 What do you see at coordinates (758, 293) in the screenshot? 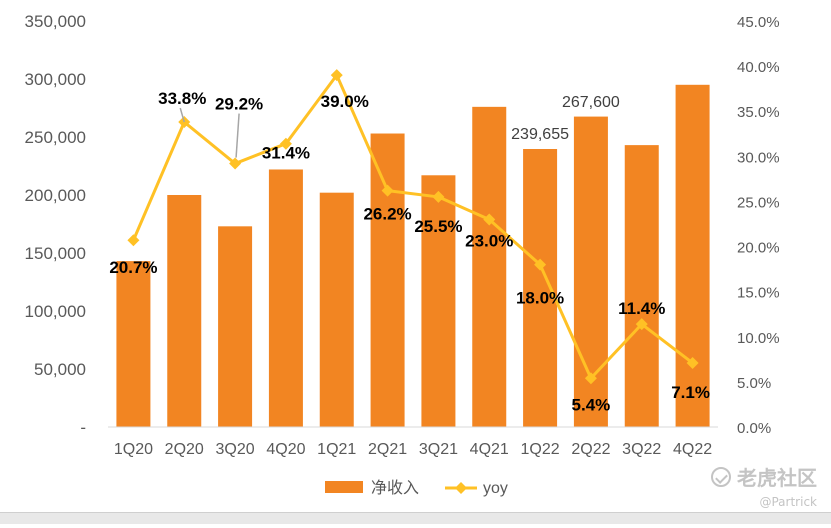
I see `right-axis-tick: 15.0%` at bounding box center [758, 293].